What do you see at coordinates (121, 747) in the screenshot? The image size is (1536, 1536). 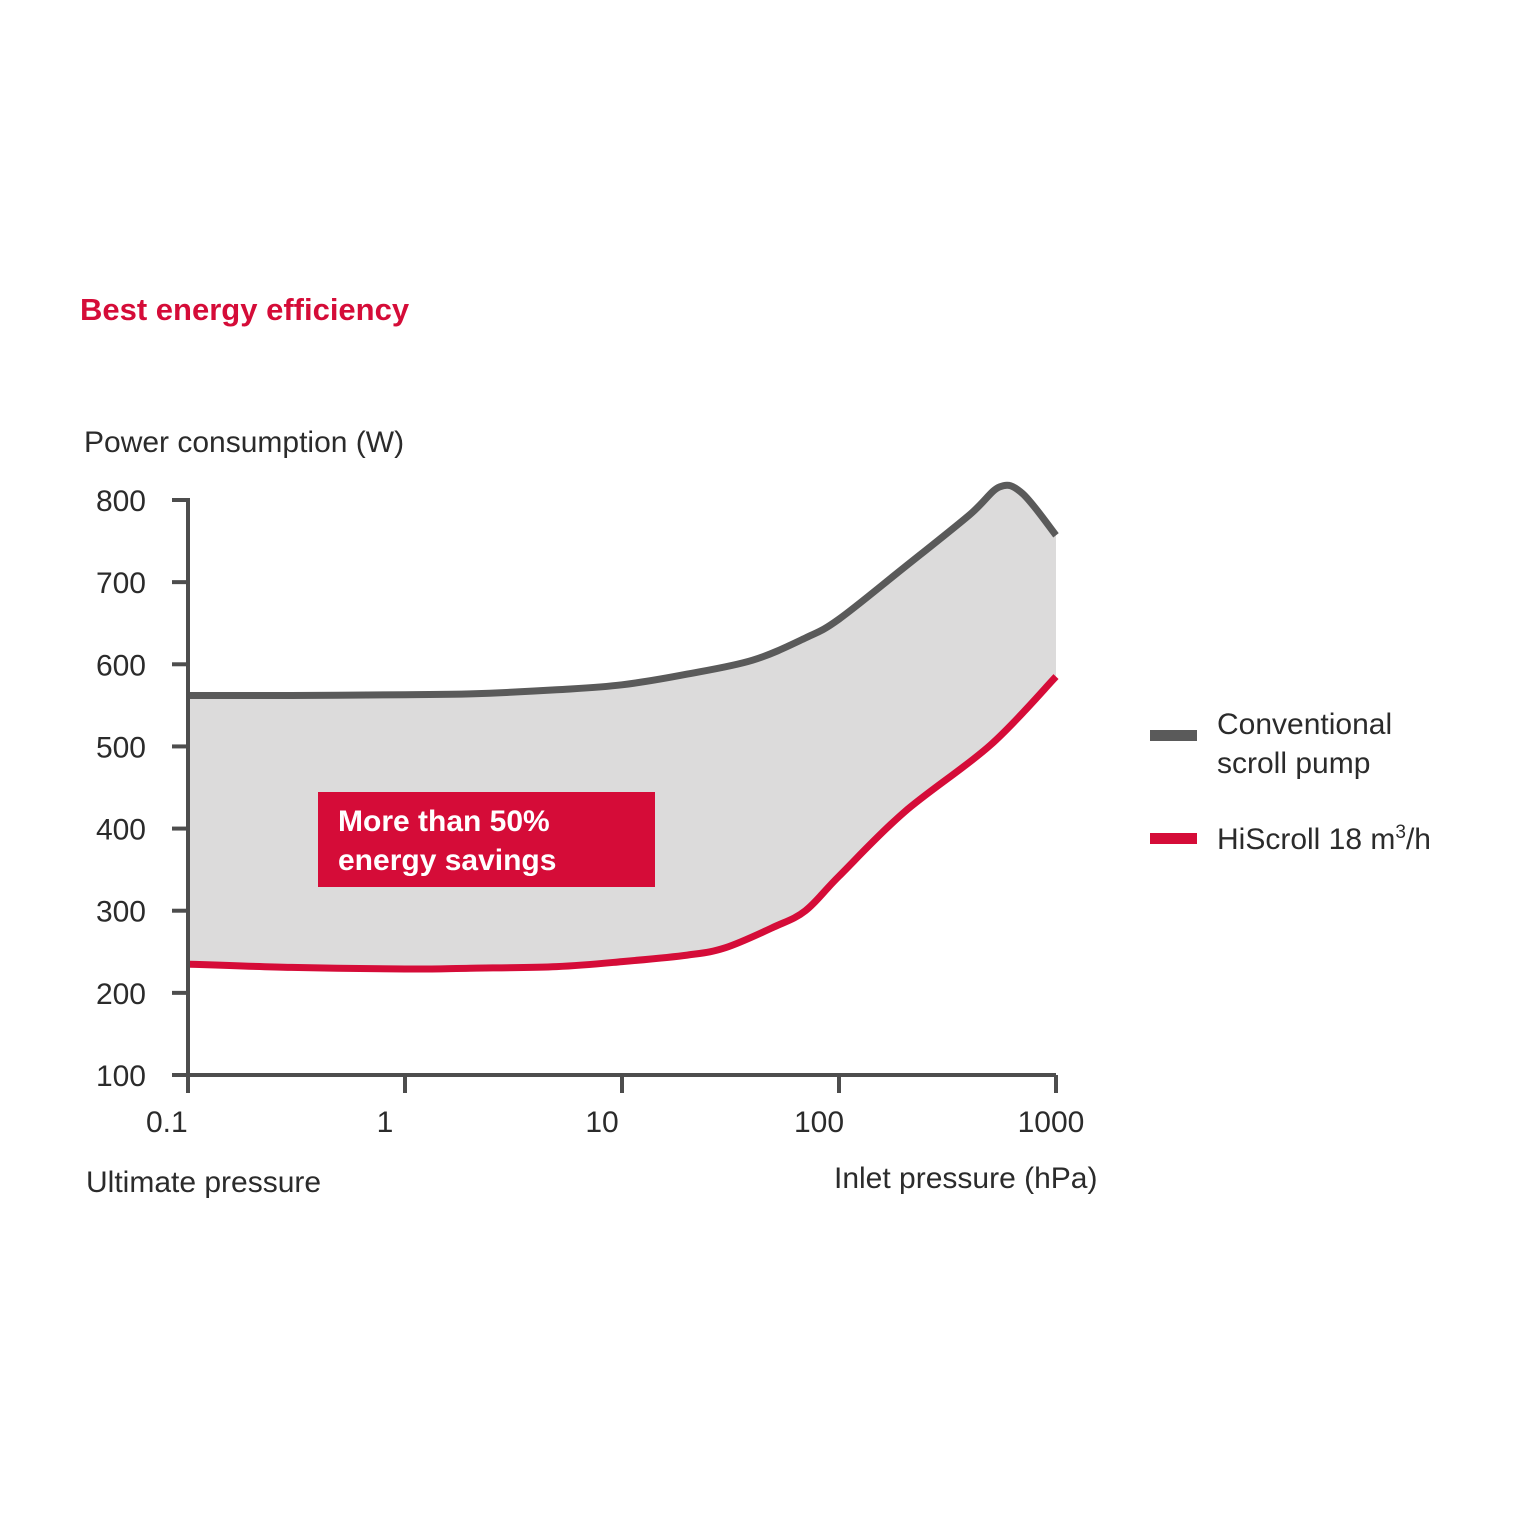 I see `y-tick-label: 500` at bounding box center [121, 747].